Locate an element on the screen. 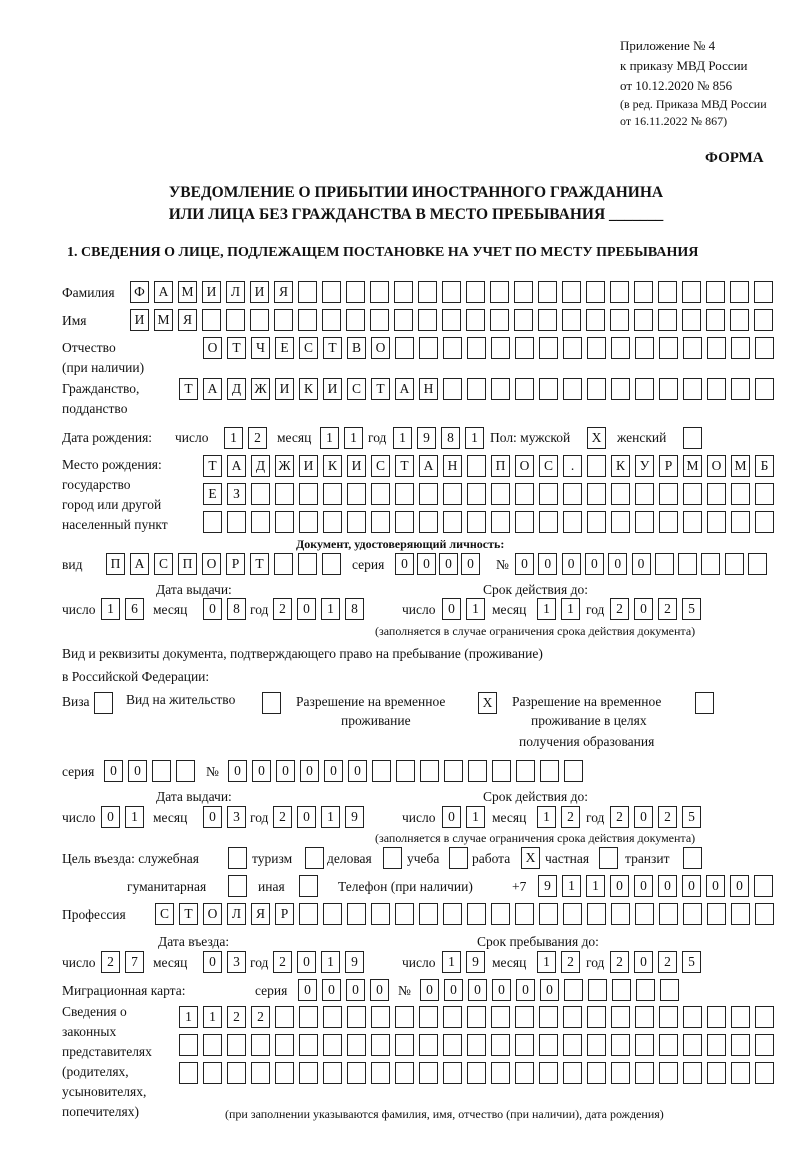 The height and width of the screenshot is (1163, 800). rd-valid-year-box: 5 is located at coordinates (691, 817).